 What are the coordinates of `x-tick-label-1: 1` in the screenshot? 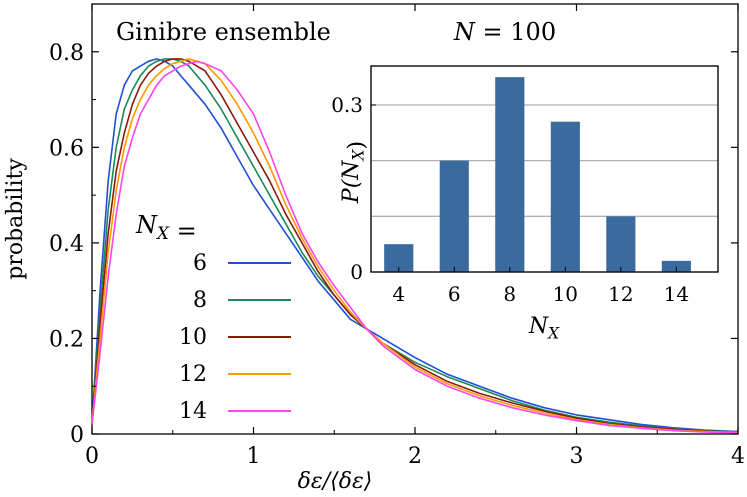 It's located at (254, 456).